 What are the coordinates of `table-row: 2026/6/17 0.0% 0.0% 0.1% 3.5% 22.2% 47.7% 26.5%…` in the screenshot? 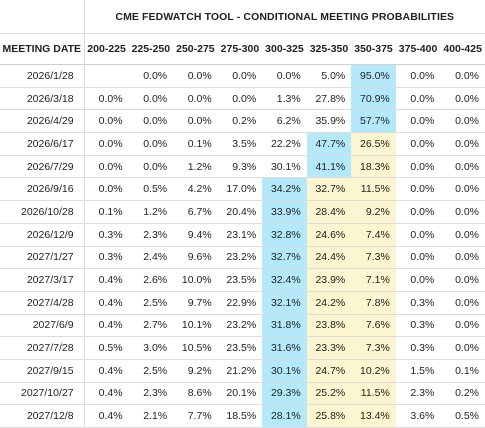 It's located at (242, 144).